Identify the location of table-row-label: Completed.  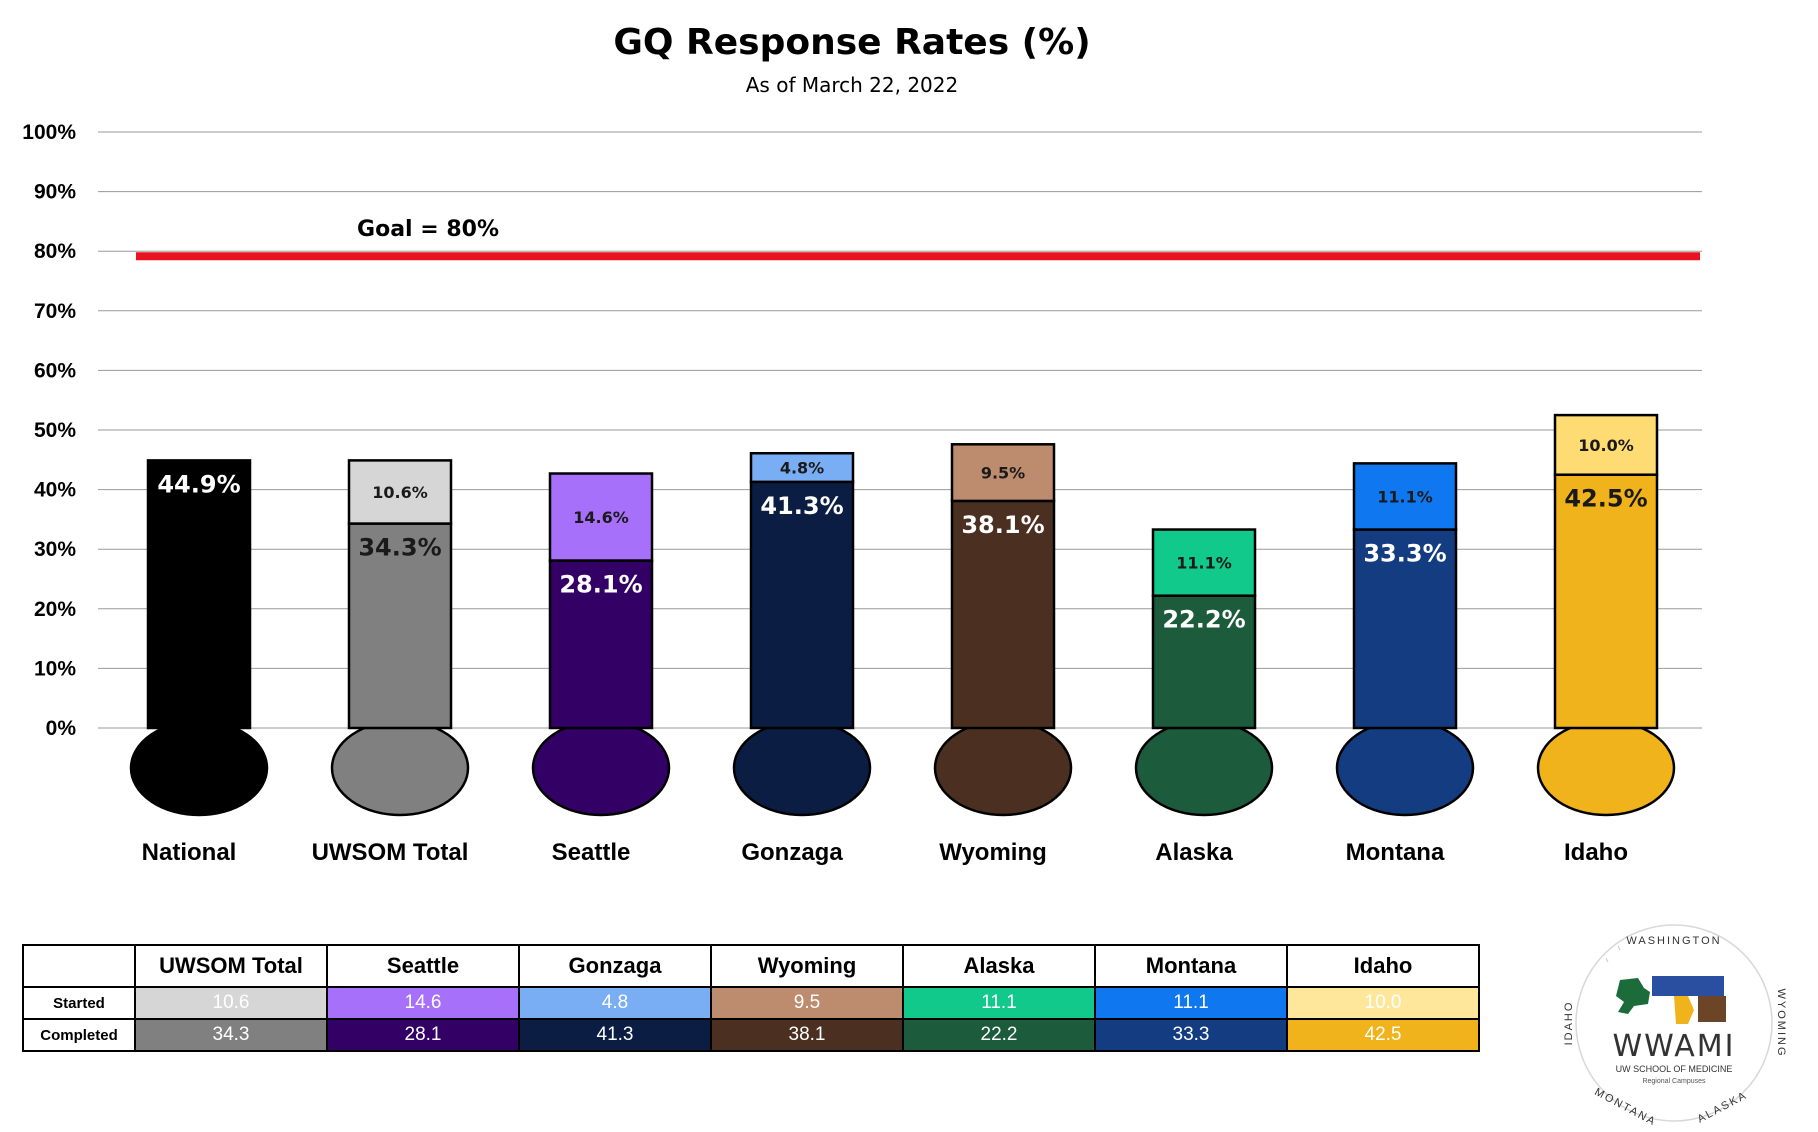
(79, 1035).